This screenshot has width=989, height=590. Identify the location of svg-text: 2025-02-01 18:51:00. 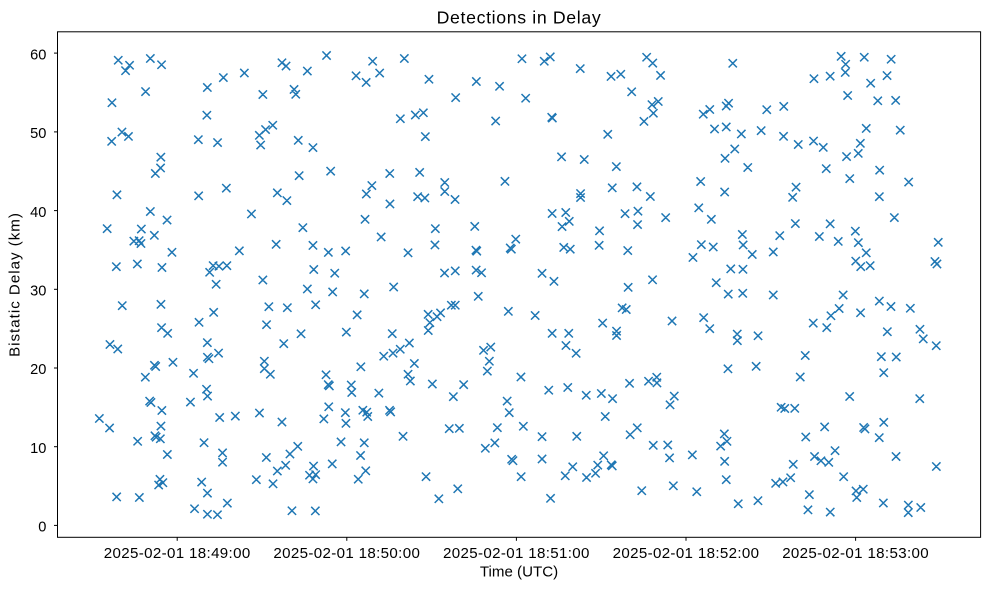
(516, 553).